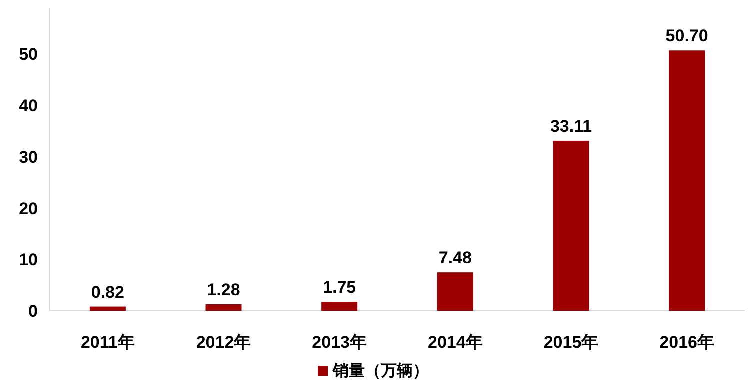 Image resolution: width=752 pixels, height=391 pixels. What do you see at coordinates (455, 342) in the screenshot?
I see `x-tick-label: 2014年` at bounding box center [455, 342].